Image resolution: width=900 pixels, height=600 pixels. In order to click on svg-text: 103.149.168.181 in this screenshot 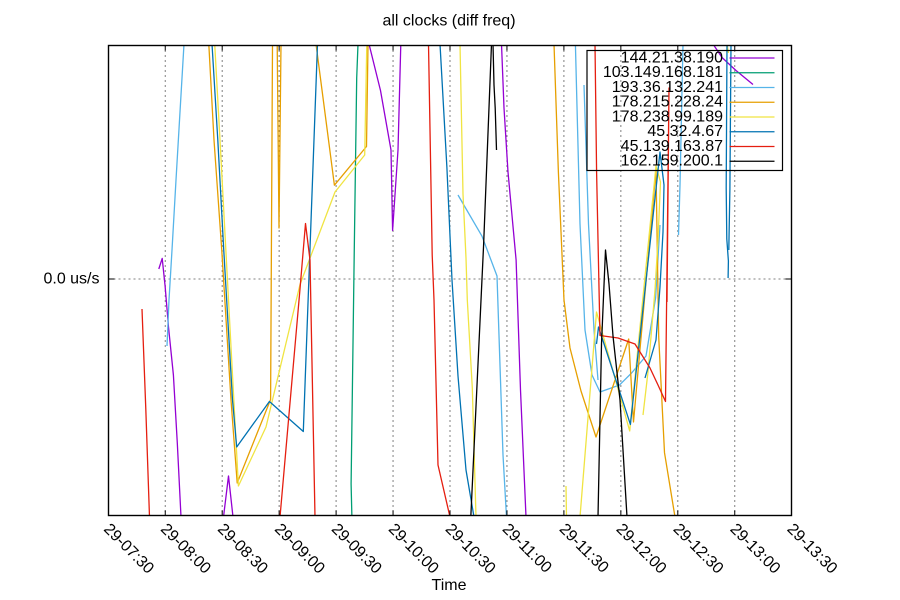, I will do `click(663, 72)`.